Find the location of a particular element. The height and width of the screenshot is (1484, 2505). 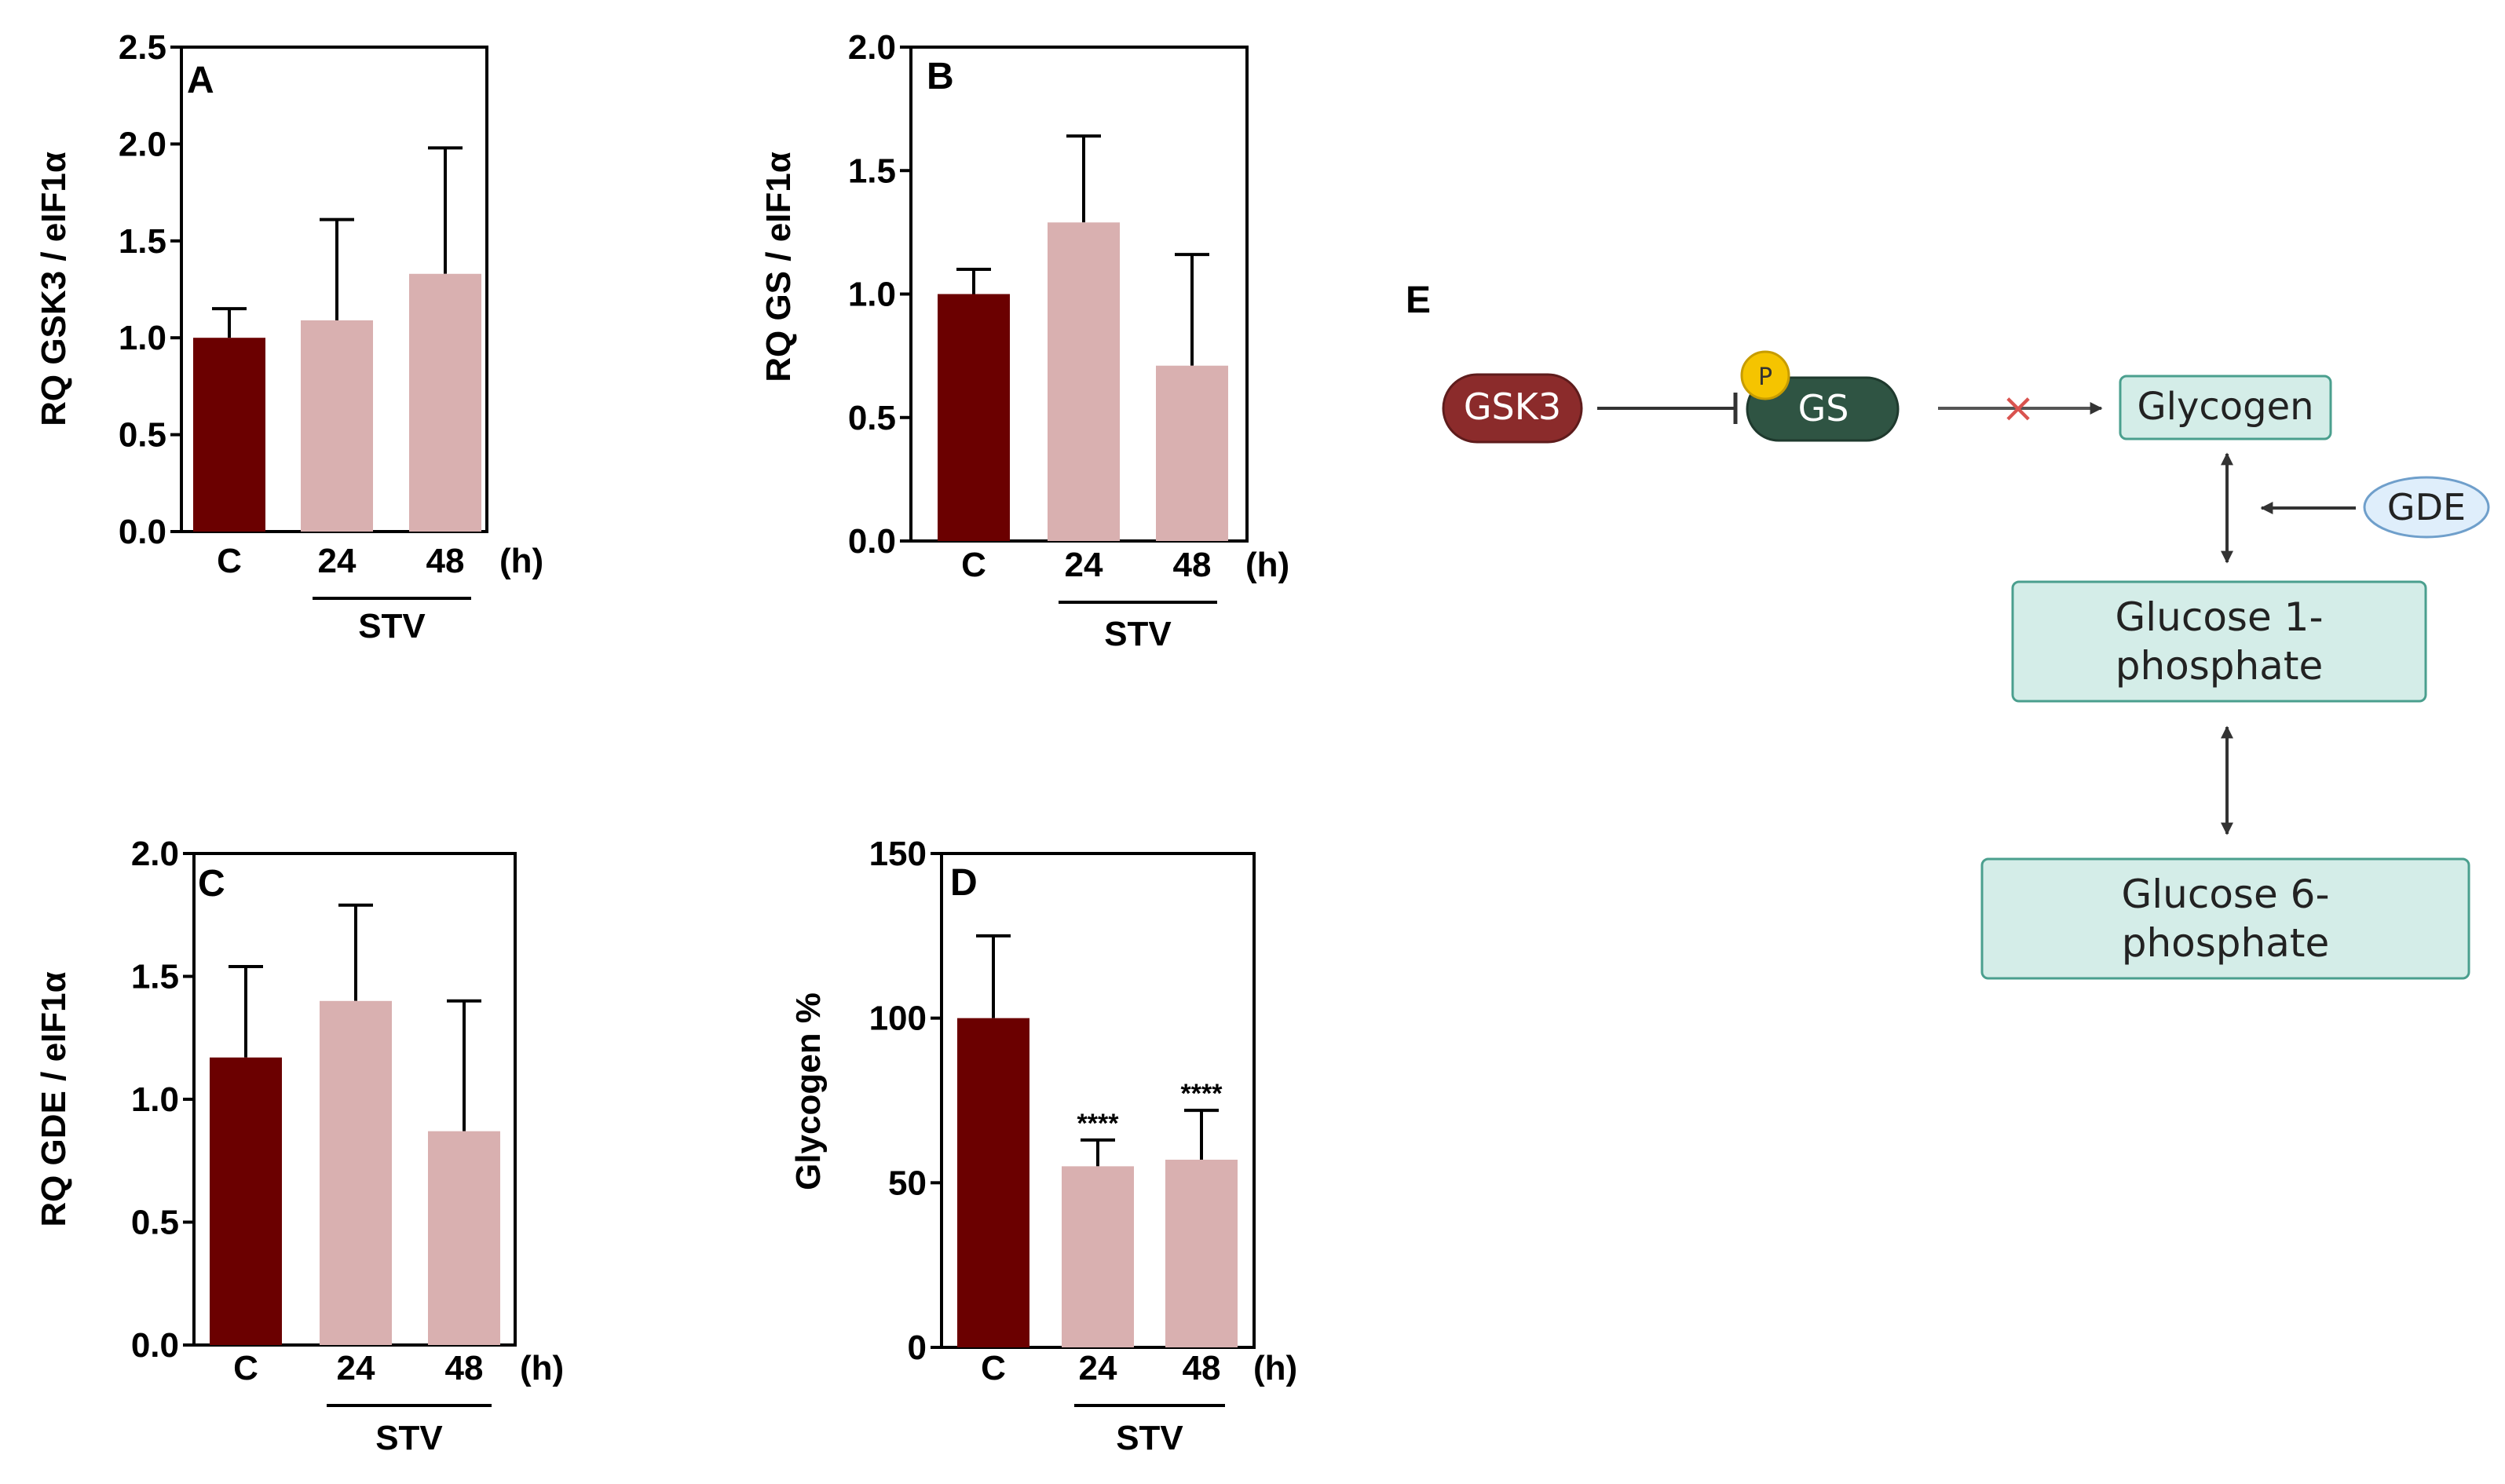

panel-c-x-tick-label: 48 is located at coordinates (464, 1368).